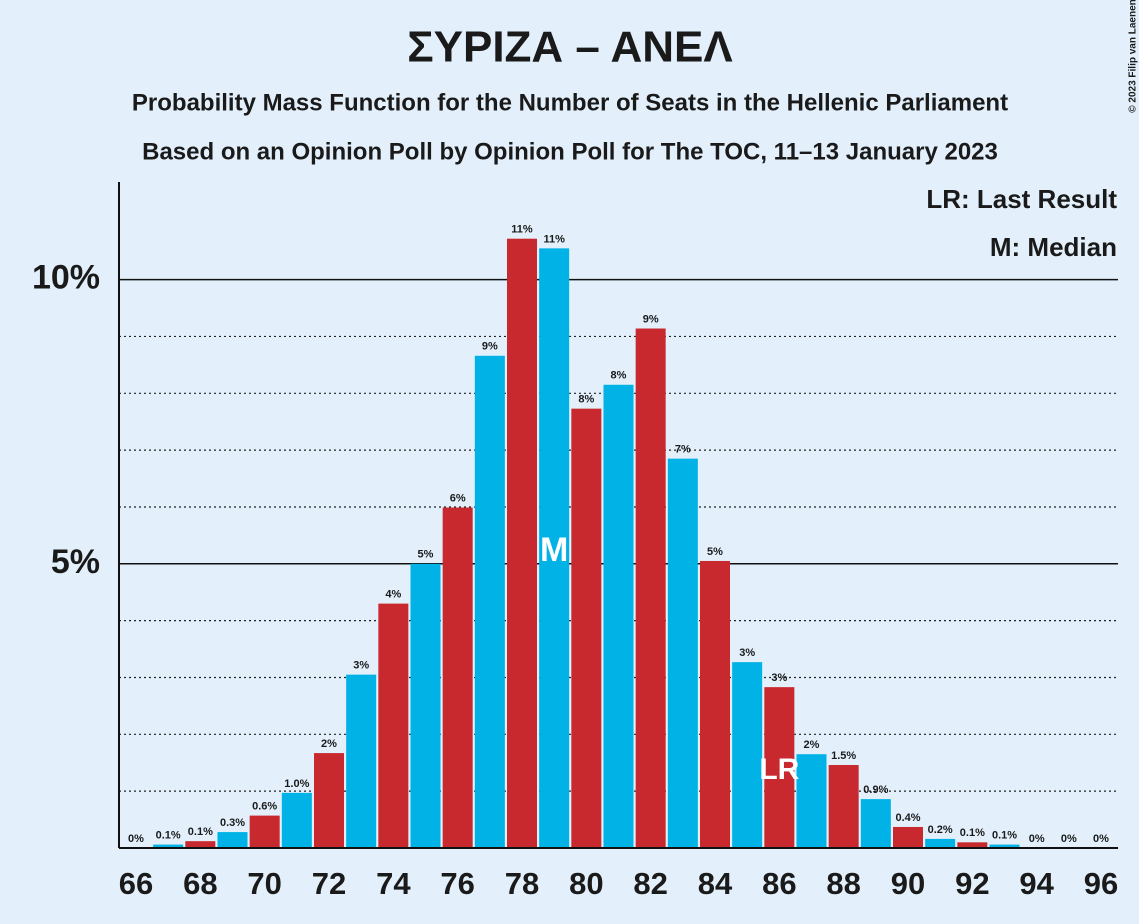 This screenshot has width=1139, height=924. What do you see at coordinates (1021, 199) in the screenshot?
I see `legend-entry: LR: Last Result` at bounding box center [1021, 199].